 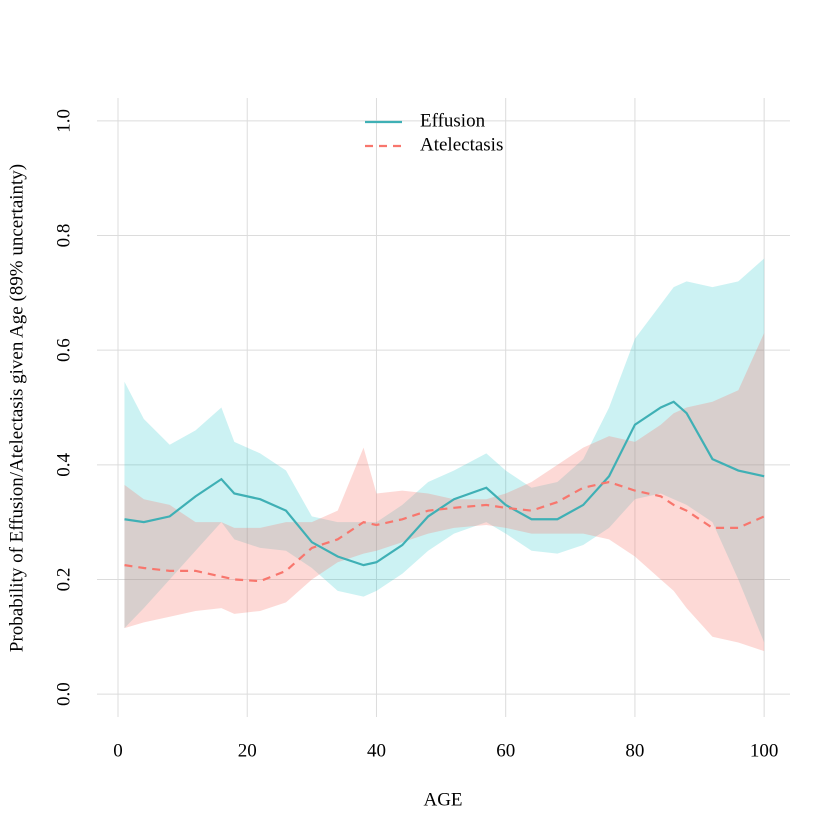 What do you see at coordinates (461, 144) in the screenshot?
I see `legend-label: Atelectasis` at bounding box center [461, 144].